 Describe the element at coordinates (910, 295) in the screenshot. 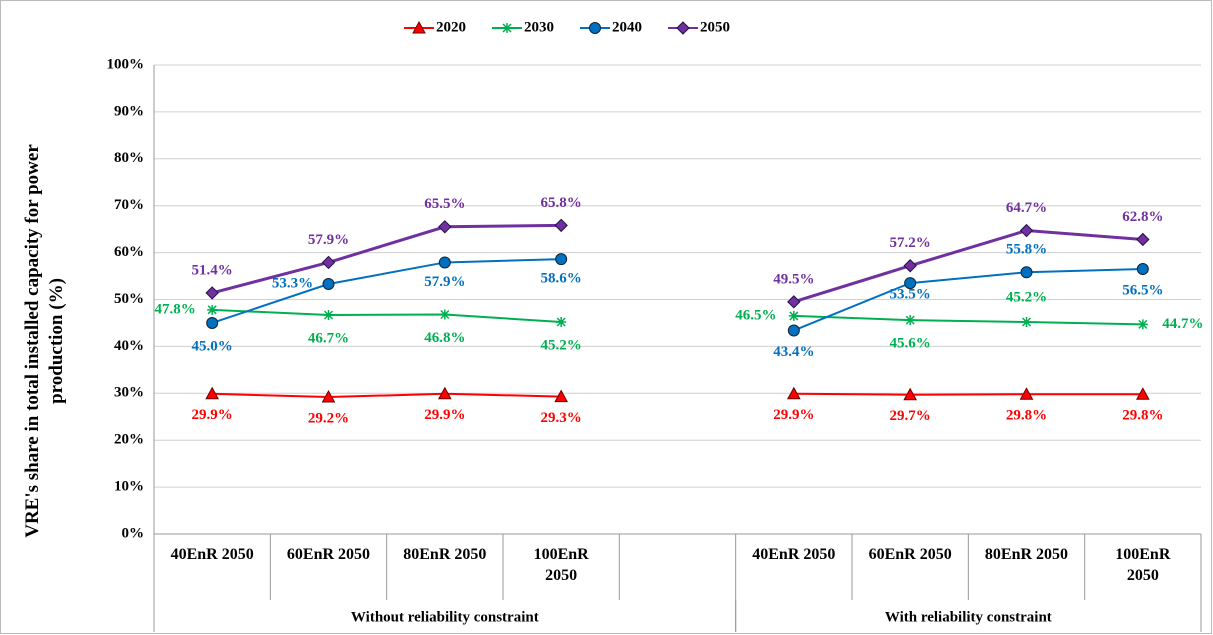

I see `data-label: 53.5%` at that location.